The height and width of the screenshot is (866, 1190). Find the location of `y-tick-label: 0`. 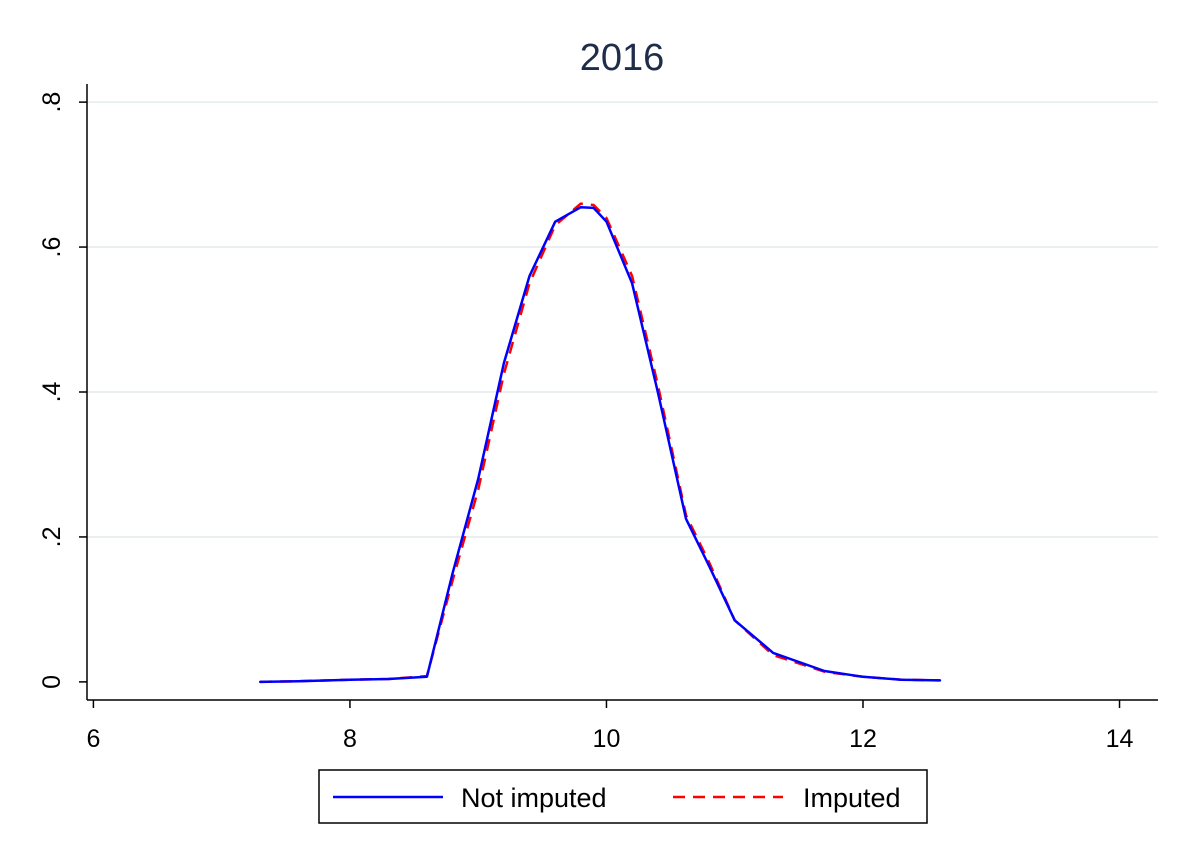

y-tick-label: 0 is located at coordinates (52, 682).